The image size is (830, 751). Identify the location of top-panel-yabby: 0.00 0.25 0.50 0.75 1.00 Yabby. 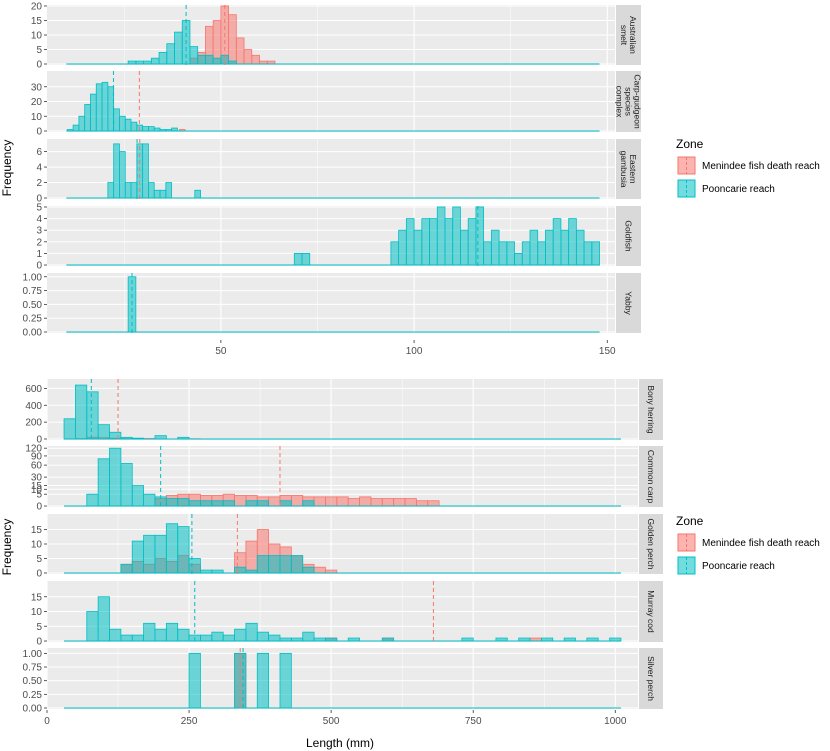
(332, 305).